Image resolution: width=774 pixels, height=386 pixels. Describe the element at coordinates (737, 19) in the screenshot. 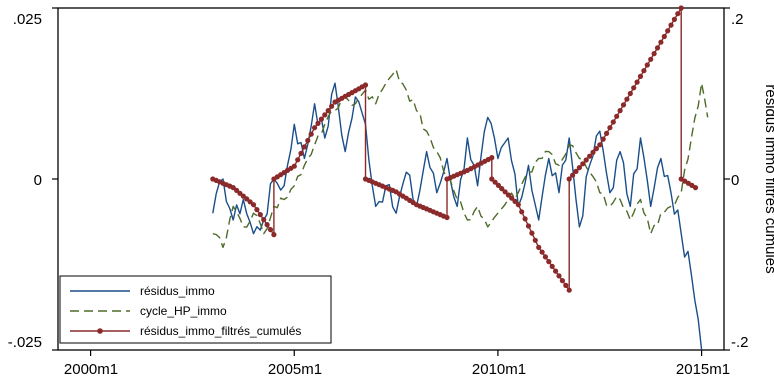

I see `y-right-tick-label: .2` at that location.